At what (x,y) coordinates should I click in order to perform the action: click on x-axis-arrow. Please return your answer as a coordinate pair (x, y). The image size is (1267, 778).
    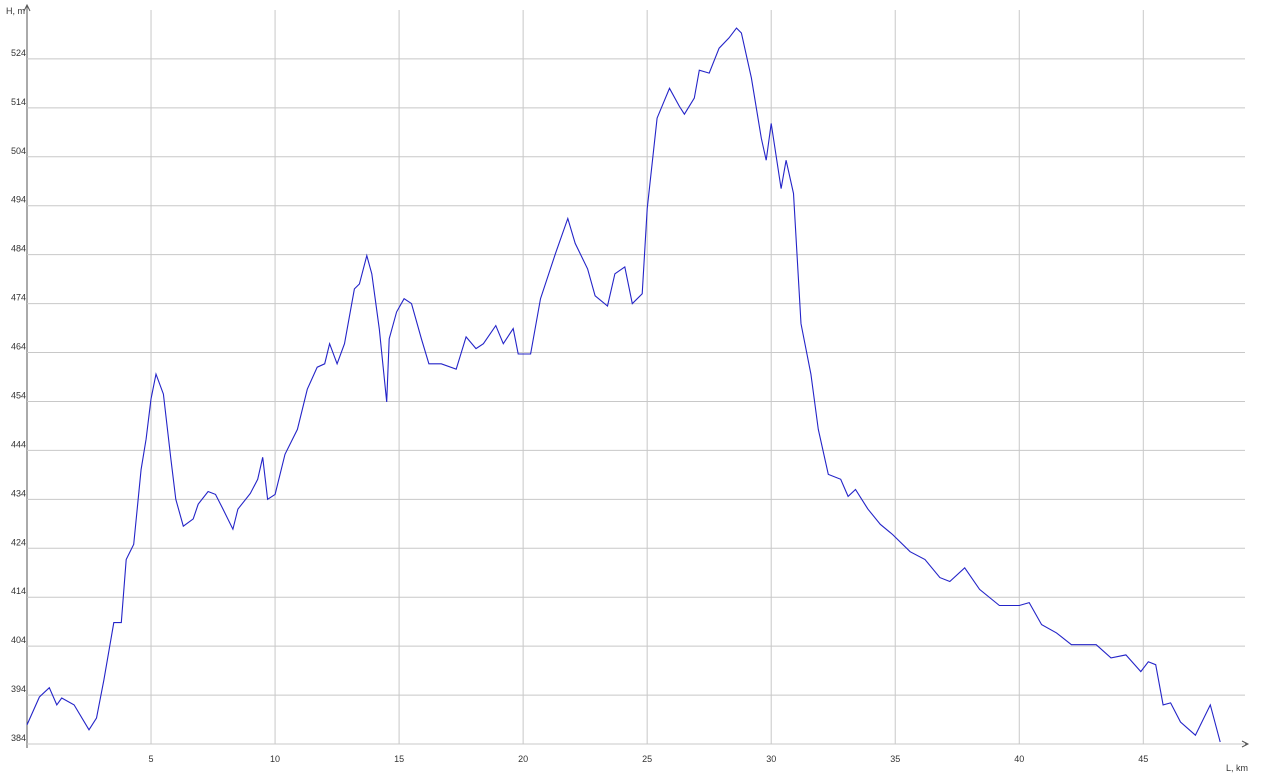
    Looking at the image, I should click on (1245, 744).